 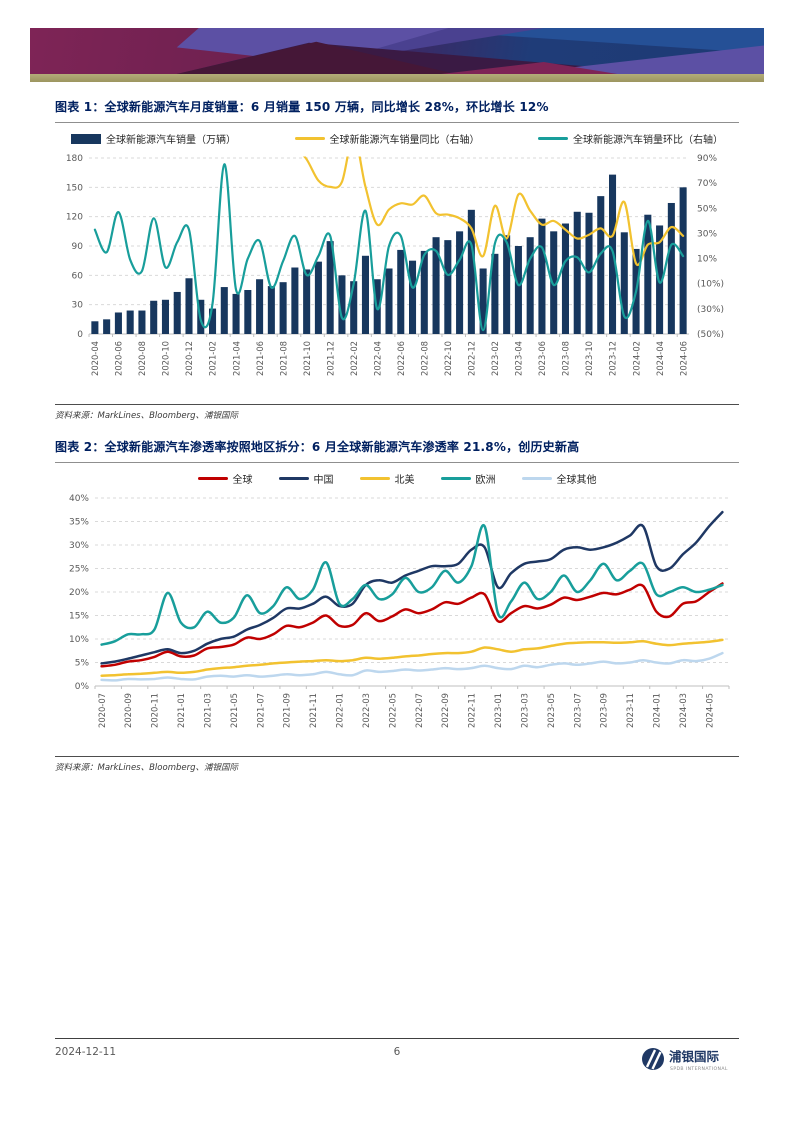 I want to click on banner-maroon-sliver, so click(x=529, y=68).